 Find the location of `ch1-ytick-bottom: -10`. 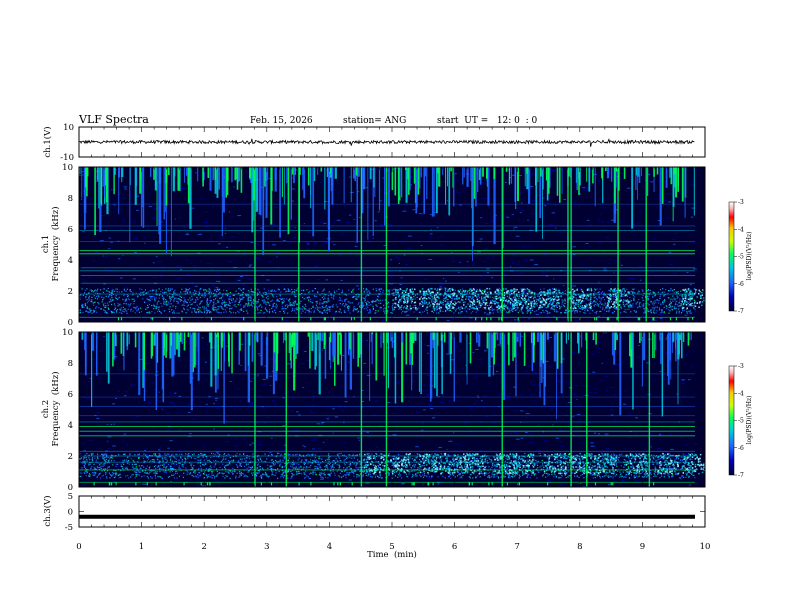

ch1-ytick-bottom: -10 is located at coordinates (67, 158).